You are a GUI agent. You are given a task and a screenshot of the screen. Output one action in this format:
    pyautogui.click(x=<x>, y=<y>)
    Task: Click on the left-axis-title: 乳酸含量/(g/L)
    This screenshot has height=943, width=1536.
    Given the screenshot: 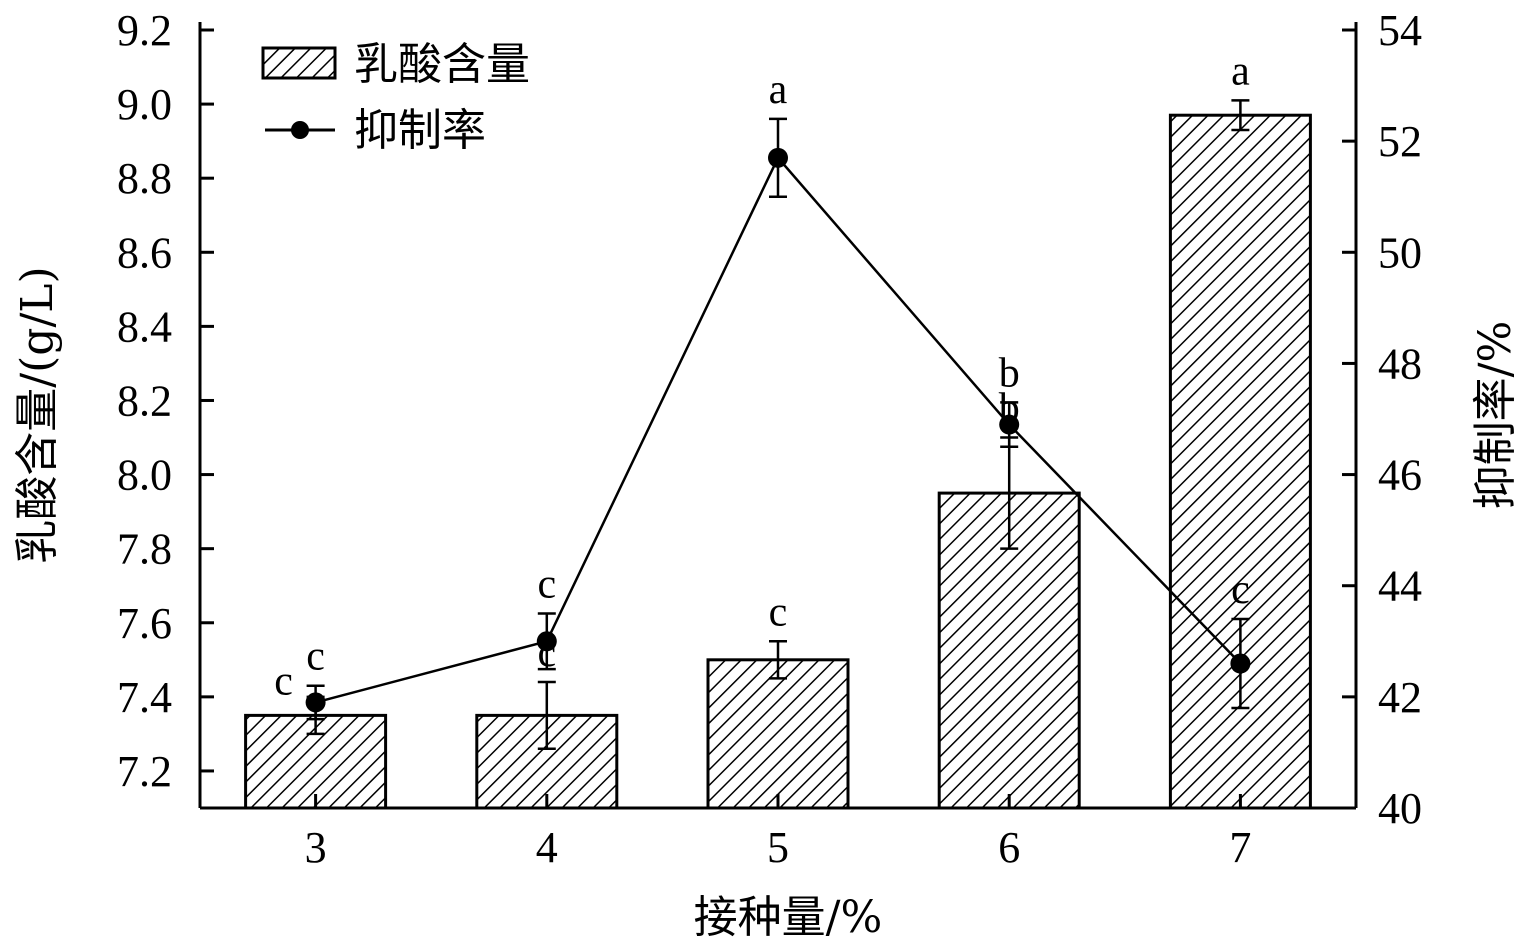 What is the action you would take?
    pyautogui.click(x=37, y=414)
    